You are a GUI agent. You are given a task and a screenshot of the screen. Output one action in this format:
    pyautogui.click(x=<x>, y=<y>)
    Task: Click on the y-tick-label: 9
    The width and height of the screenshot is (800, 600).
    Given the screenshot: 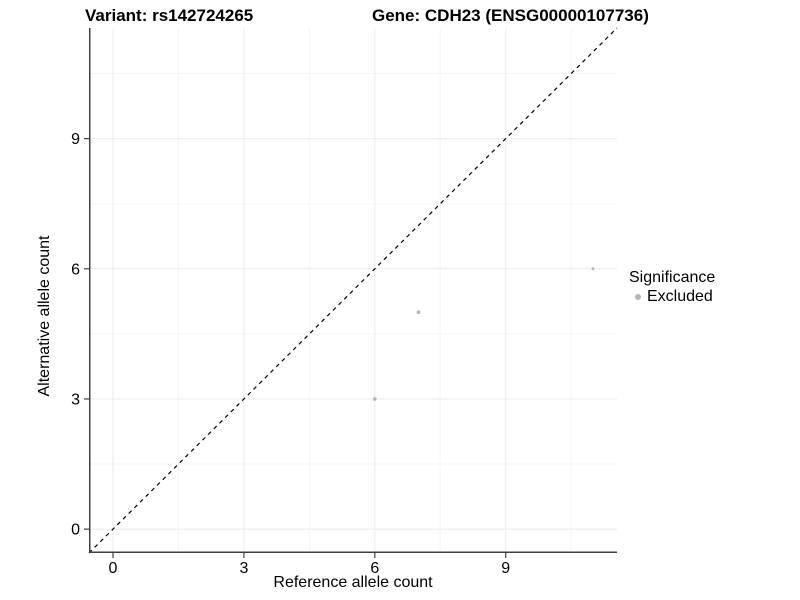 What is the action you would take?
    pyautogui.click(x=75, y=139)
    